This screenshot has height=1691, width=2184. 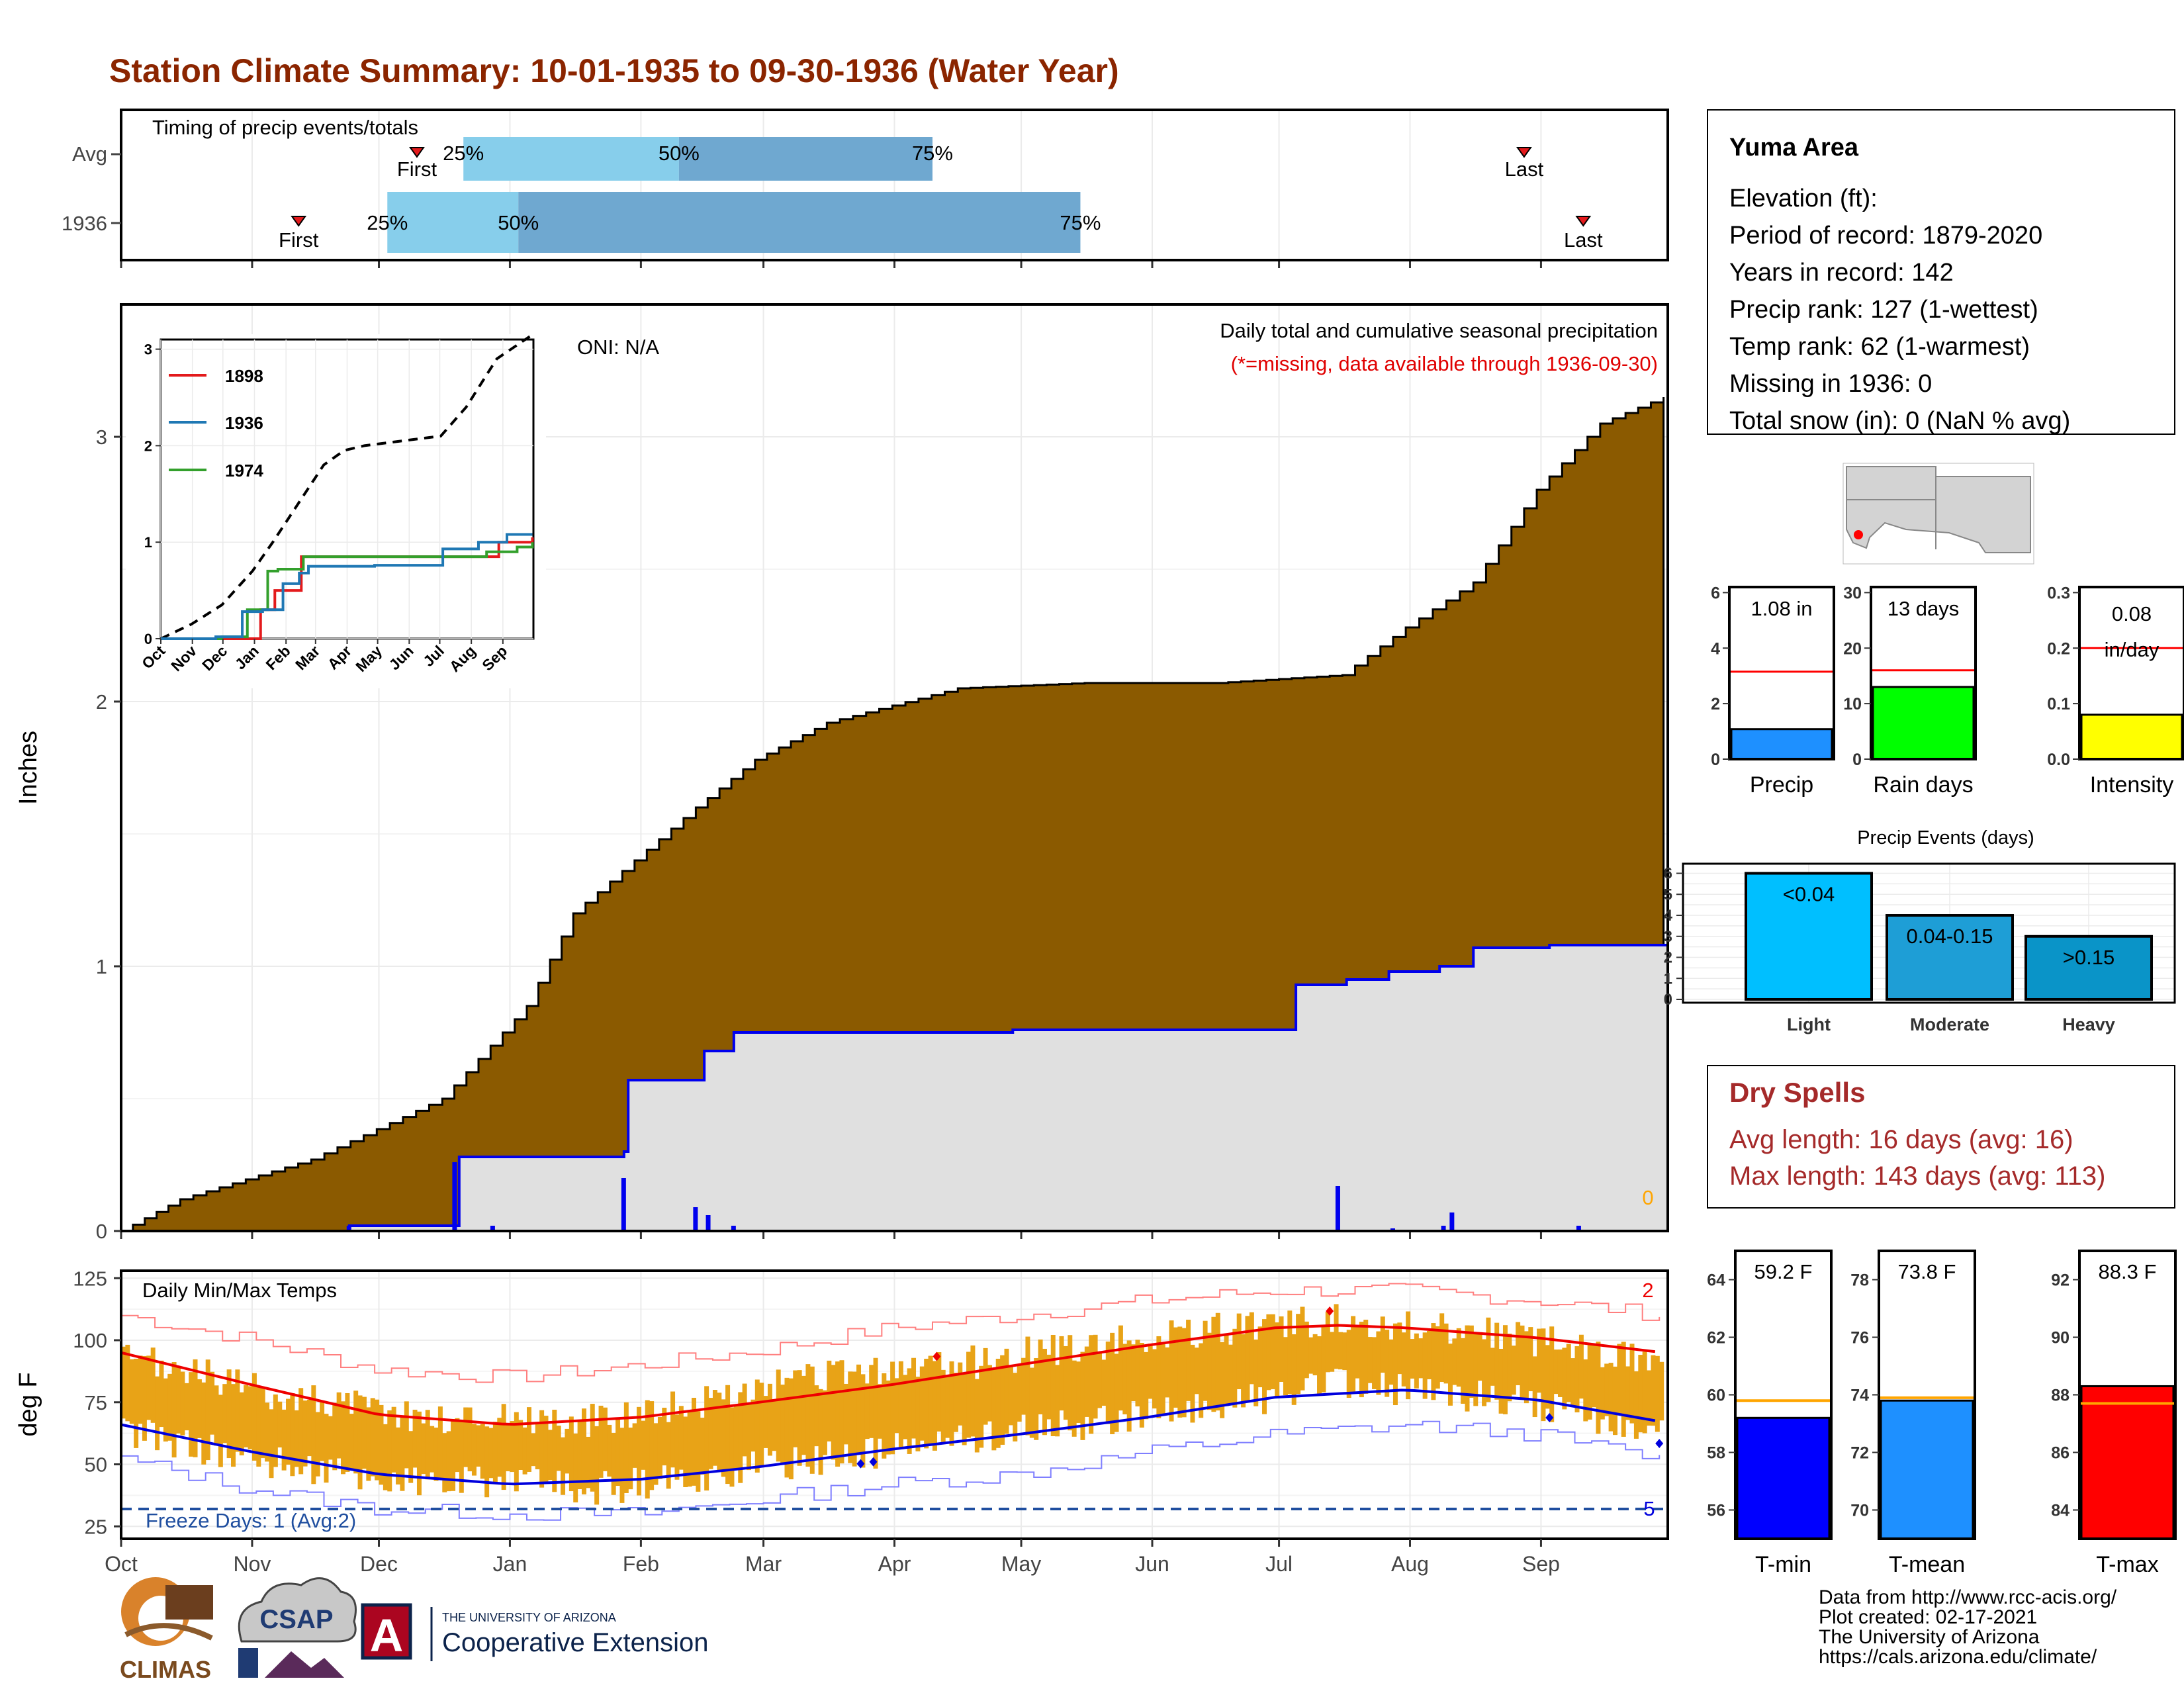 I want to click on events-y-tick-label: 2, so click(x=1668, y=958).